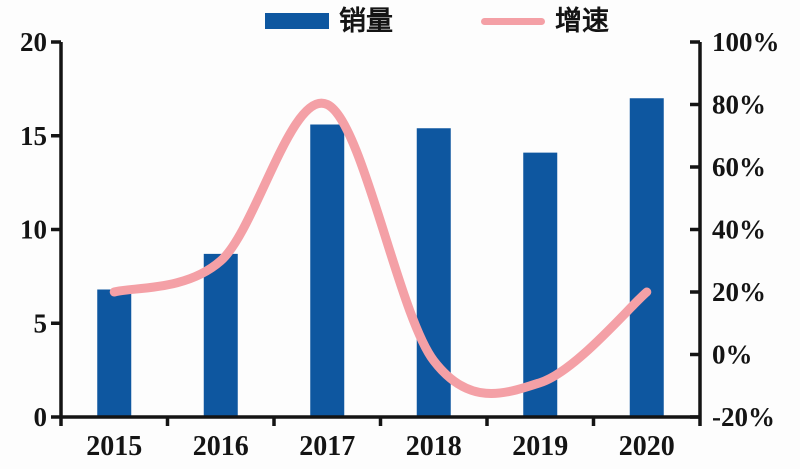 This screenshot has height=469, width=800. Describe the element at coordinates (647, 446) in the screenshot. I see `x-axis-label-2020: 2020` at that location.